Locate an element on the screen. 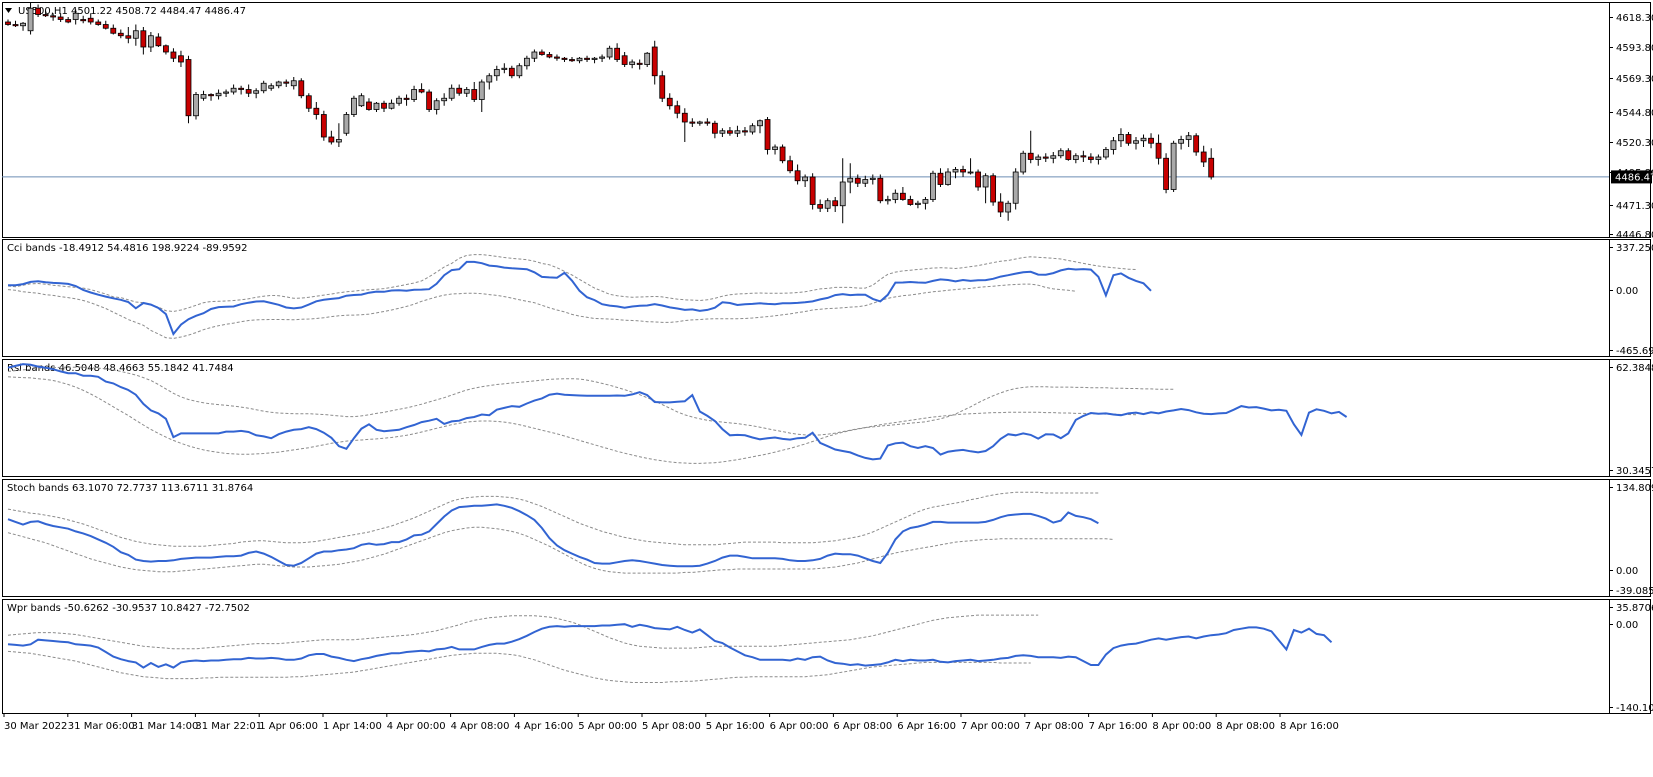 This screenshot has height=777, width=1653. y-tick-label: 4593.80 is located at coordinates (1634, 48).